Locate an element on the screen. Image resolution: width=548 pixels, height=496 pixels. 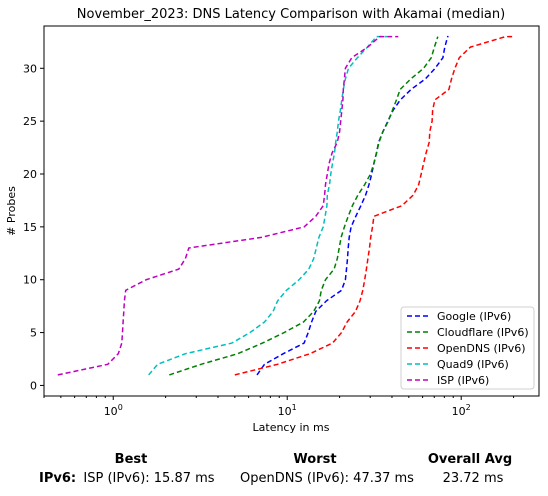
y-axis-label: # Probes is located at coordinates (11, 211).